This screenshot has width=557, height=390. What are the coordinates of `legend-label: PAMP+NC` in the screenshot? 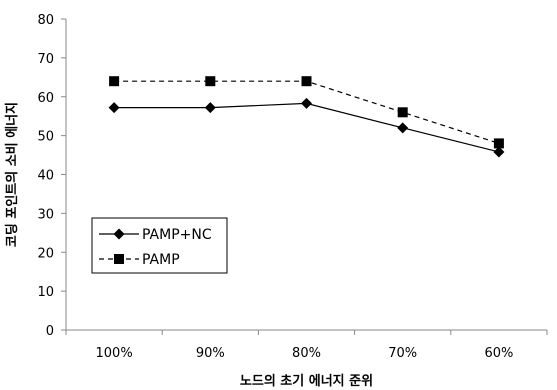 It's located at (177, 235).